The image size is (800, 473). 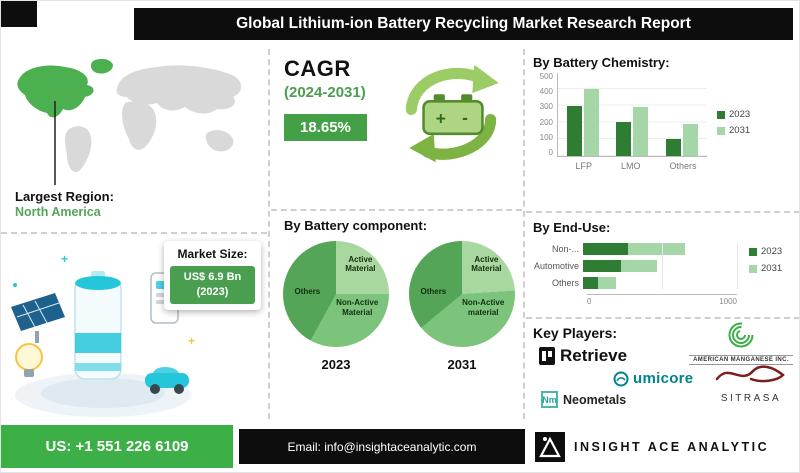 I want to click on bar-group-Others, so click(x=682, y=140).